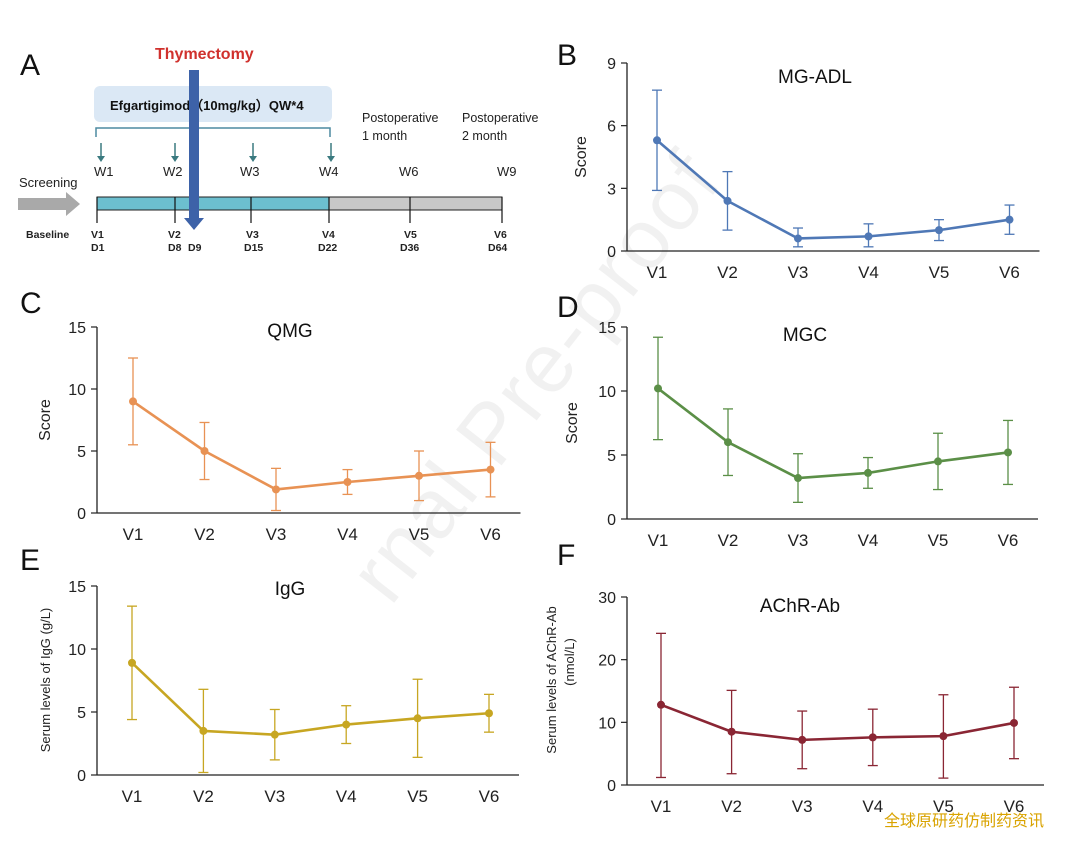 The width and height of the screenshot is (1066, 843). What do you see at coordinates (250, 171) in the screenshot?
I see `week-label: W3` at bounding box center [250, 171].